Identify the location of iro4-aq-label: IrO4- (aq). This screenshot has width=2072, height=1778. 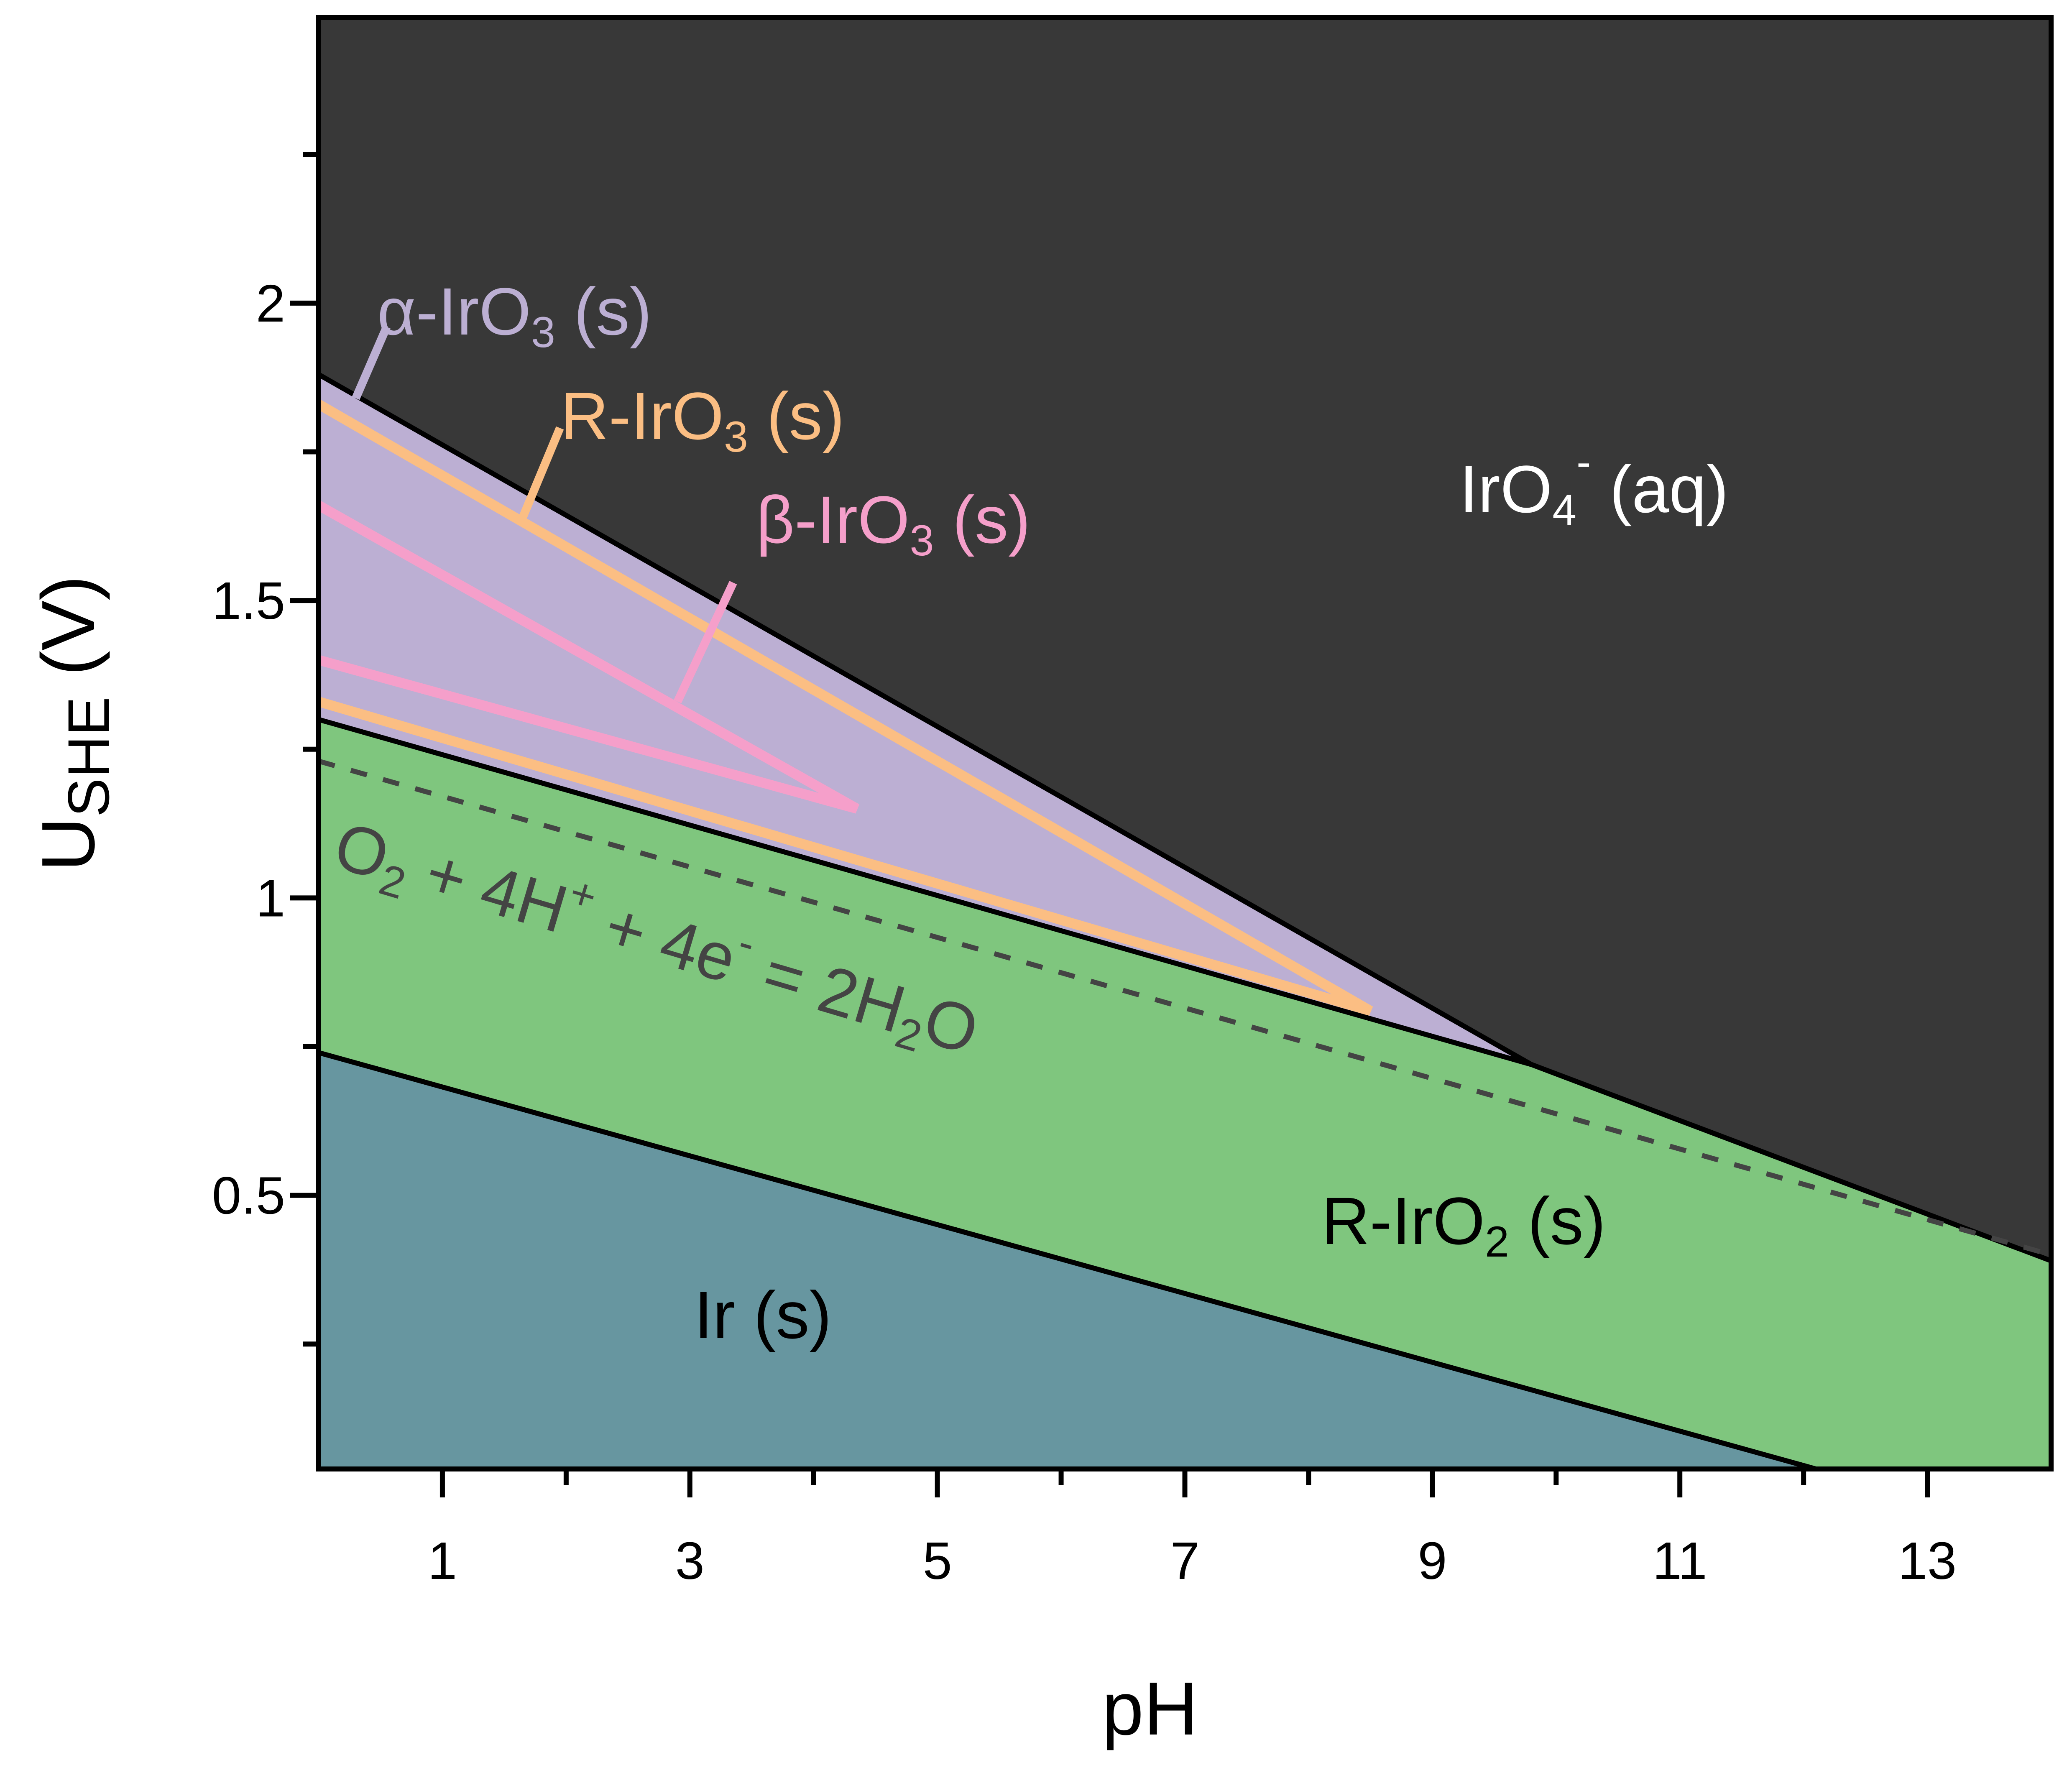
(1594, 486).